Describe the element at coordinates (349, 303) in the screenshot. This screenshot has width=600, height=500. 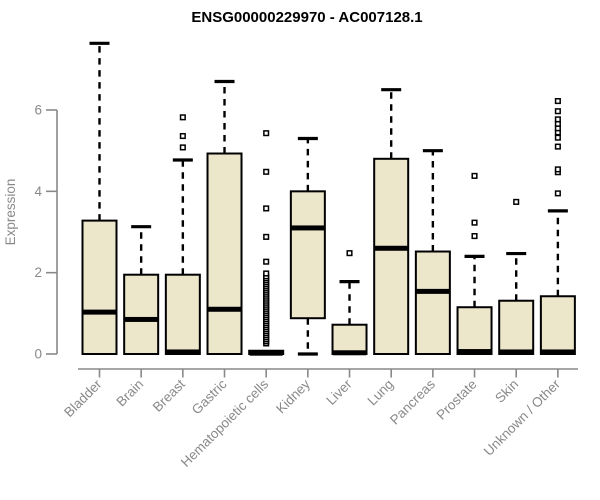
I see `box-group-liver` at that location.